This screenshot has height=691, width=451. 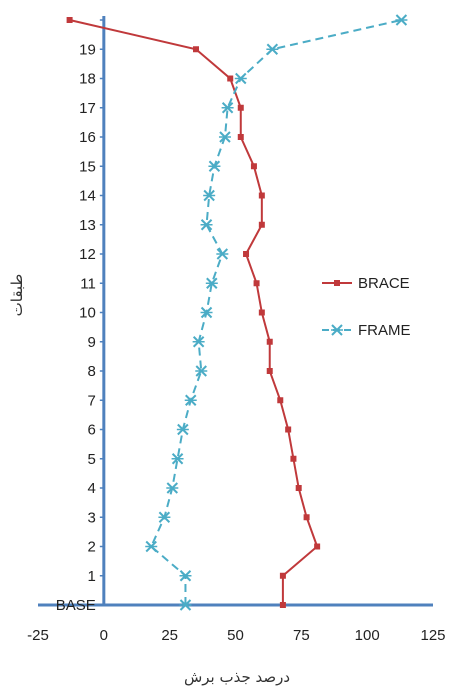 What do you see at coordinates (91, 547) in the screenshot?
I see `y-tick-label: 2` at bounding box center [91, 547].